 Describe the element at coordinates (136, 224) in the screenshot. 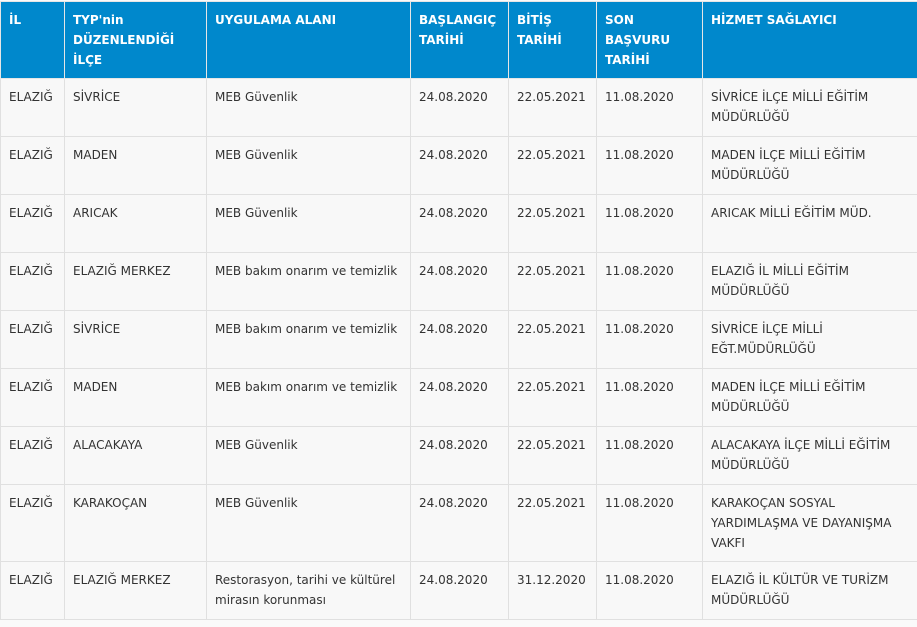

I see `cell-ilce: ARICAK` at that location.